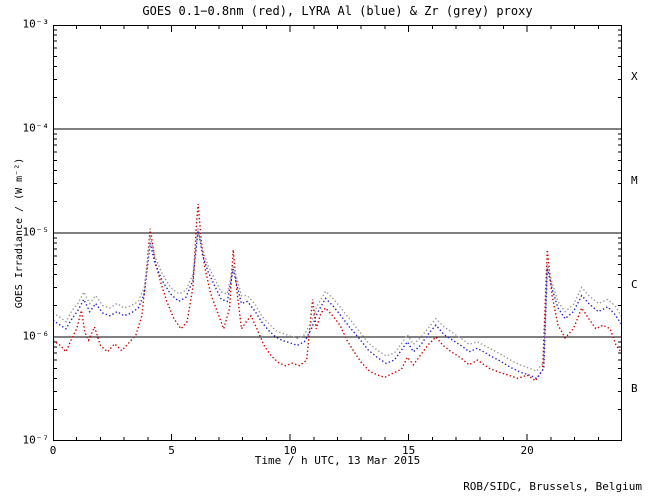 The height and width of the screenshot is (500, 650). What do you see at coordinates (634, 76) in the screenshot?
I see `flare-class-label-x: X` at bounding box center [634, 76].